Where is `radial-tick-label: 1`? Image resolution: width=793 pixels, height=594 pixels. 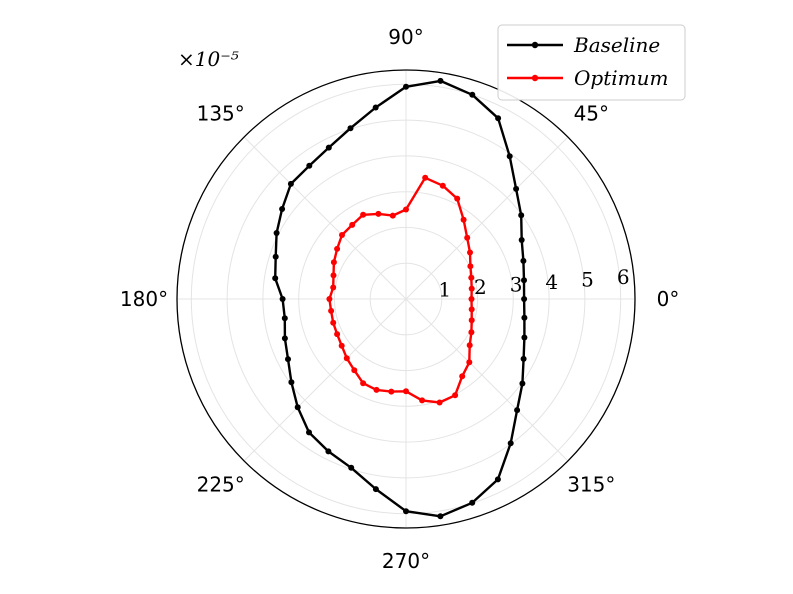 radial-tick-label: 1 is located at coordinates (444, 290).